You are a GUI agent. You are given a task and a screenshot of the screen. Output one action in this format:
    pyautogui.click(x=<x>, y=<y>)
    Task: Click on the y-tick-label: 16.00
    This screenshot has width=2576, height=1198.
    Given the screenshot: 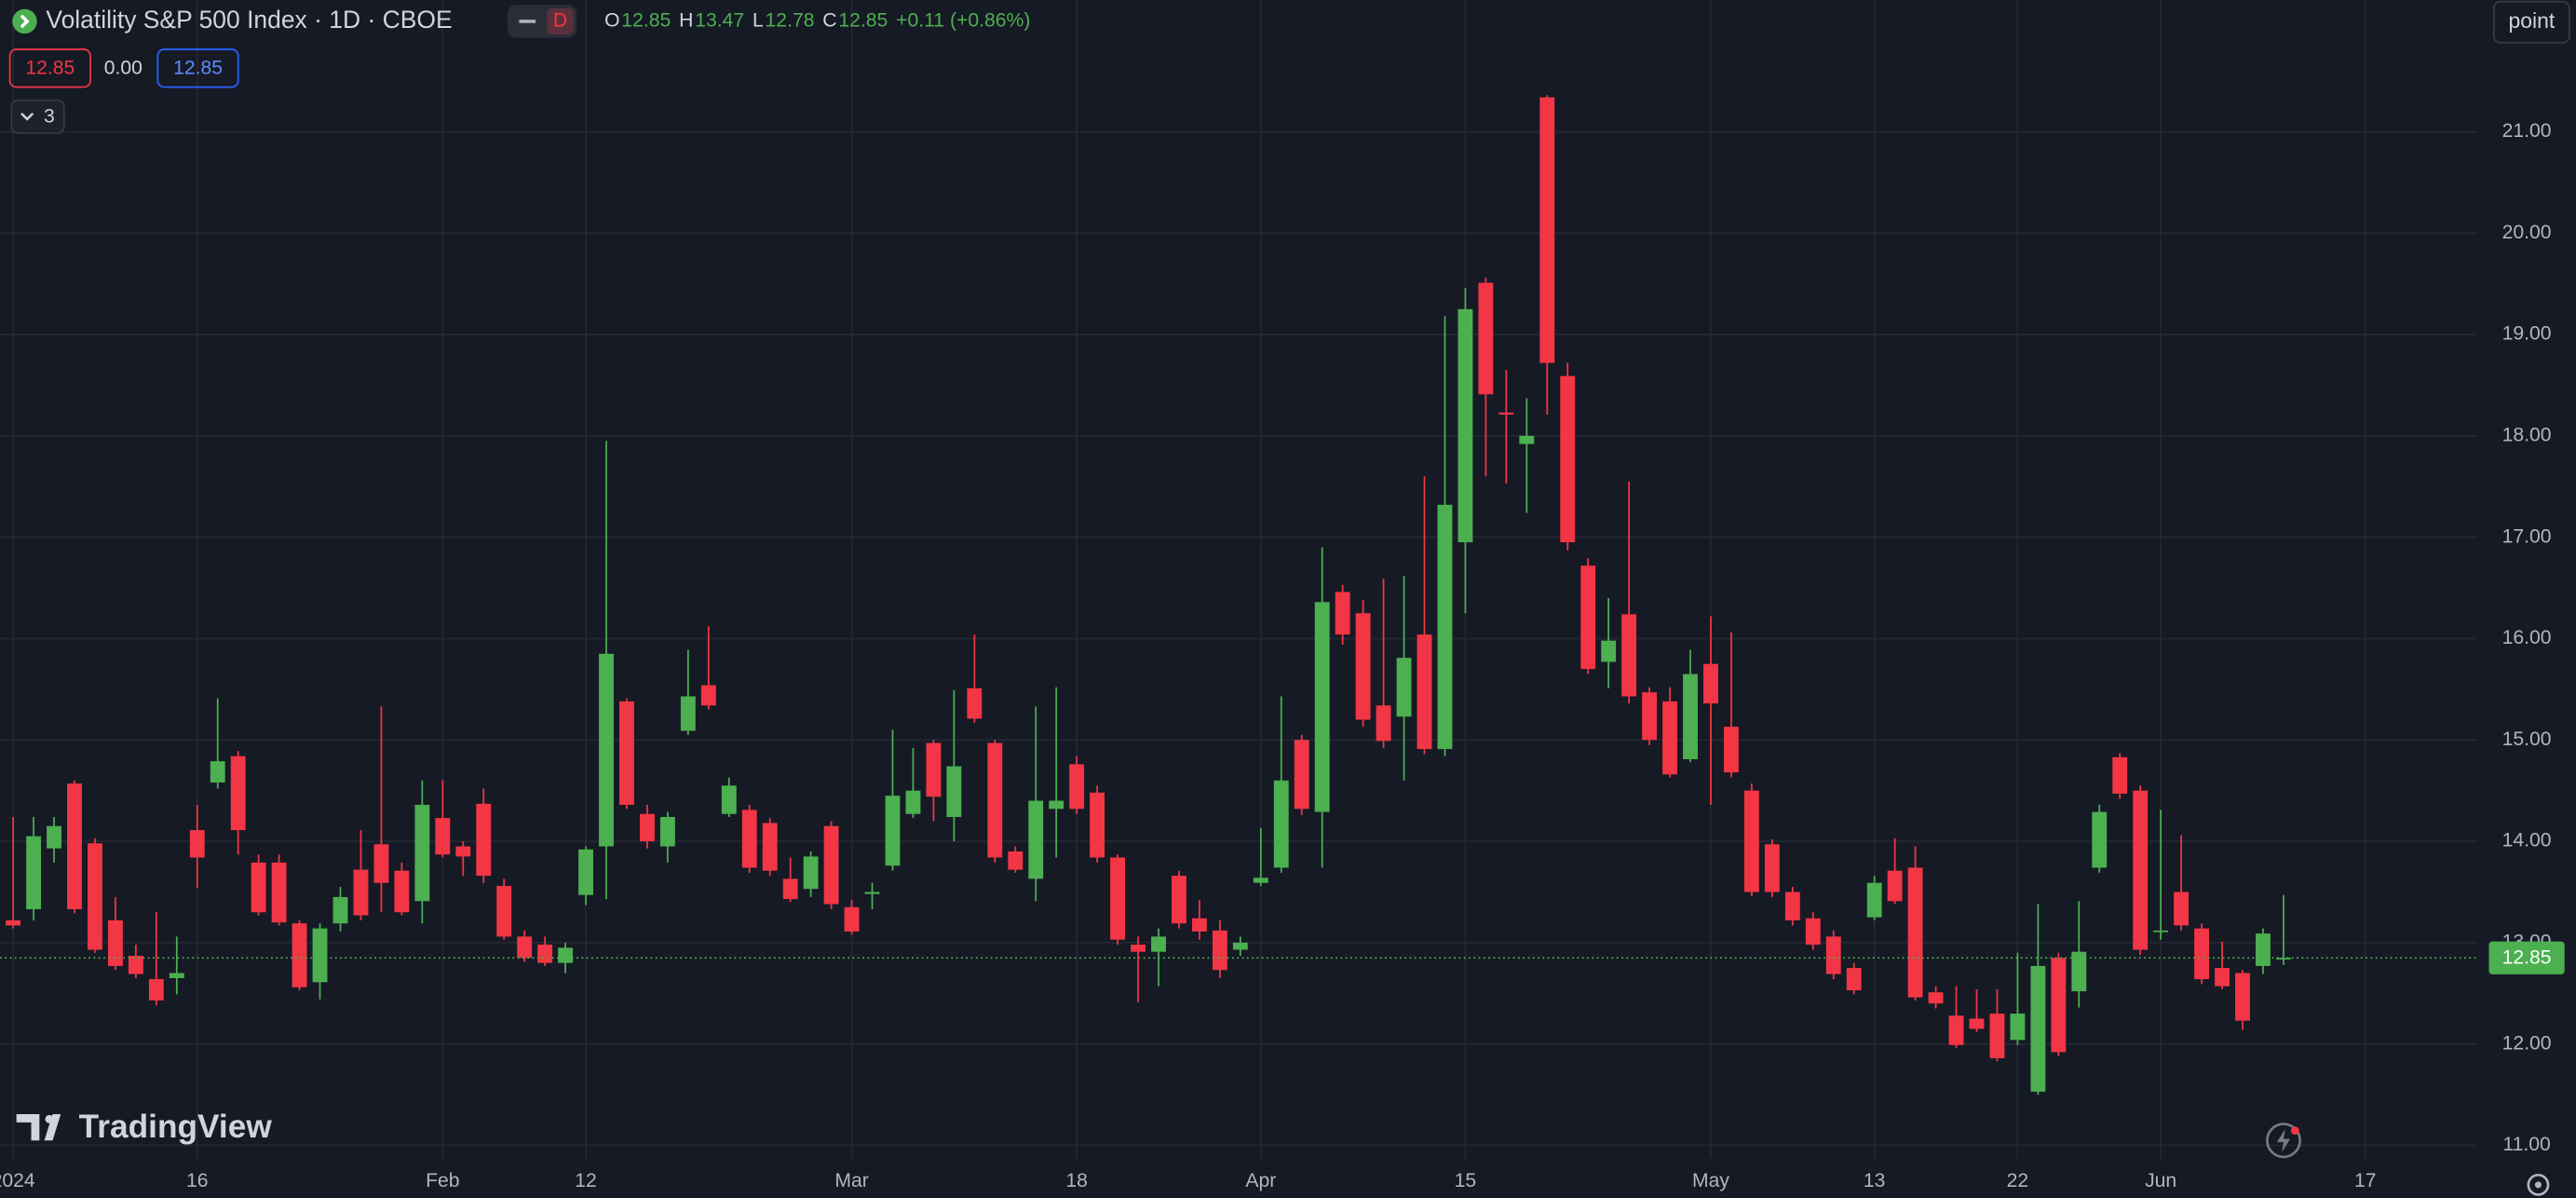 What is the action you would take?
    pyautogui.click(x=2527, y=637)
    